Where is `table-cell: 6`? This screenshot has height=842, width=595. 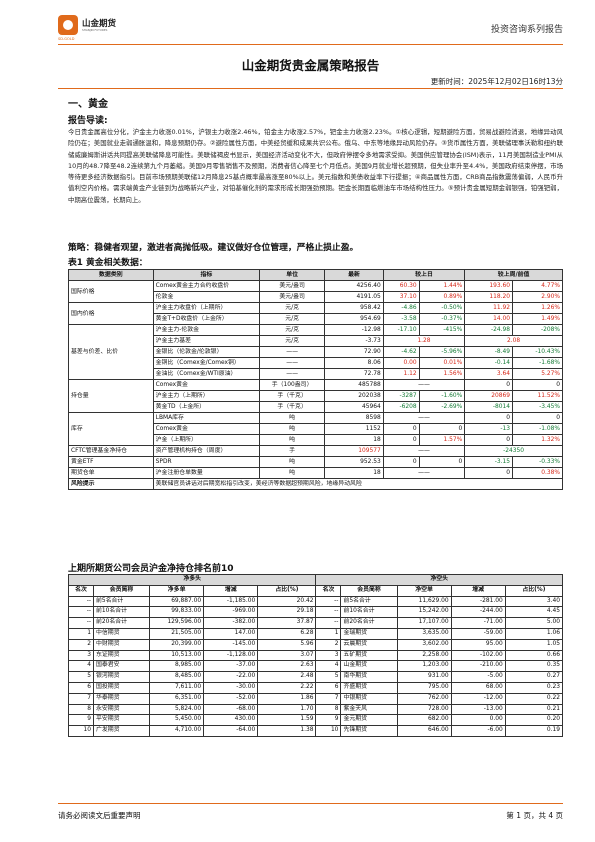
table-cell: 6 is located at coordinates (81, 687).